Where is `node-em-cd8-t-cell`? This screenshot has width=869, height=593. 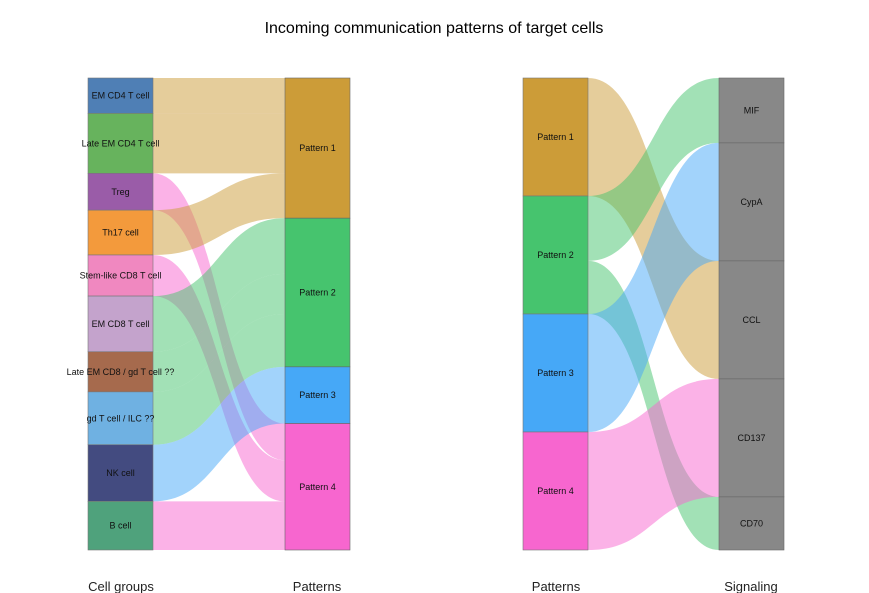 node-em-cd8-t-cell is located at coordinates (120, 324).